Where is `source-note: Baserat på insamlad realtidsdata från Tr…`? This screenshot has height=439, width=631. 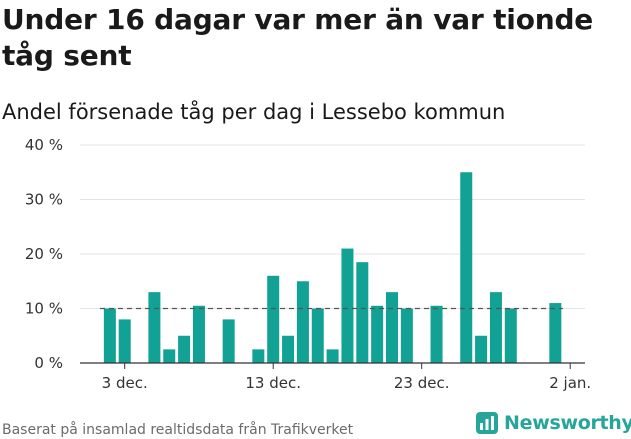 source-note: Baserat på insamlad realtidsdata från Tr… is located at coordinates (178, 430).